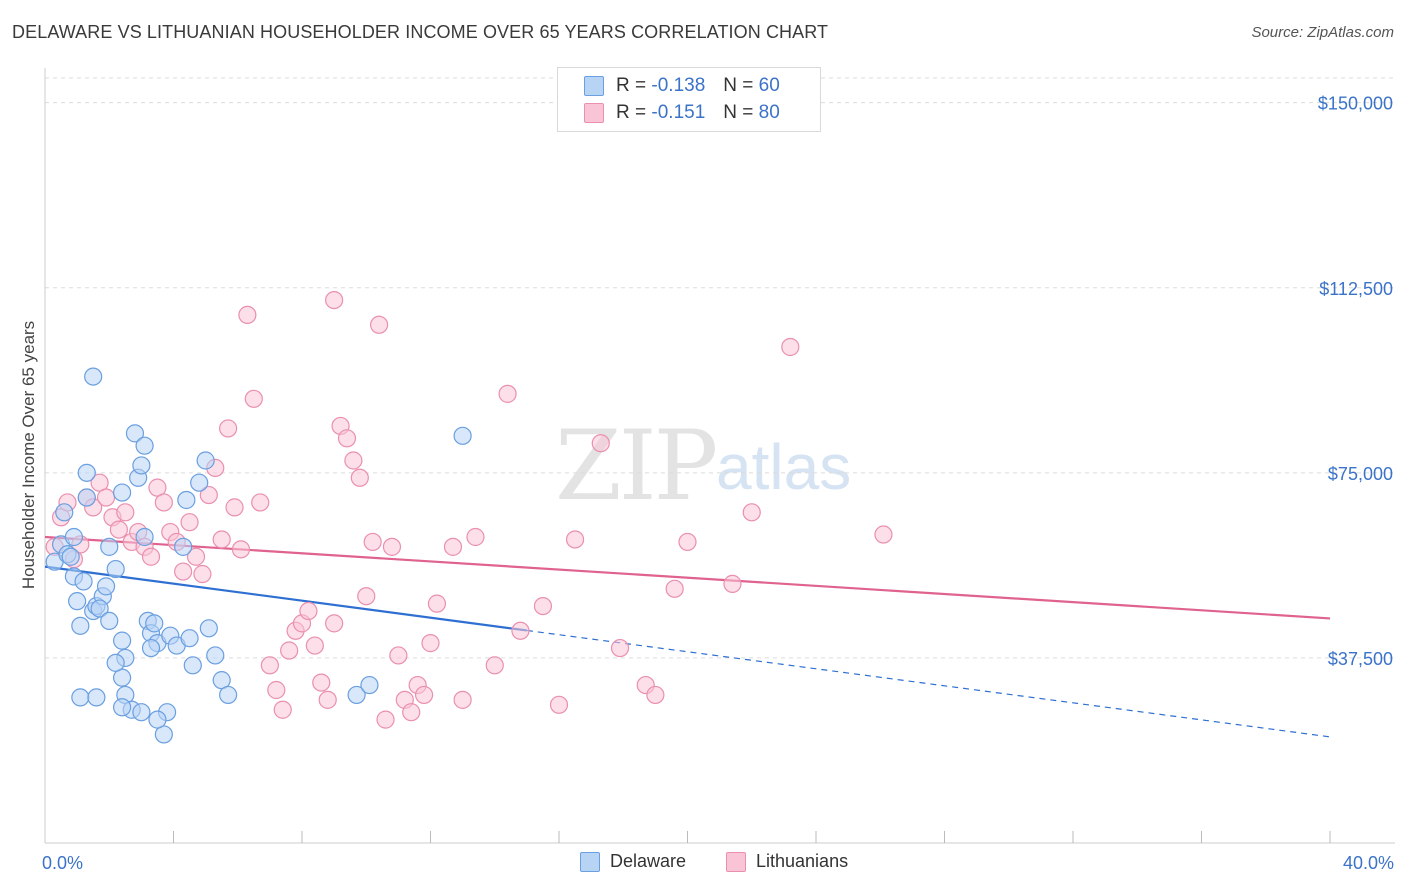  I want to click on lithuanians-trend-line, so click(687, 577).